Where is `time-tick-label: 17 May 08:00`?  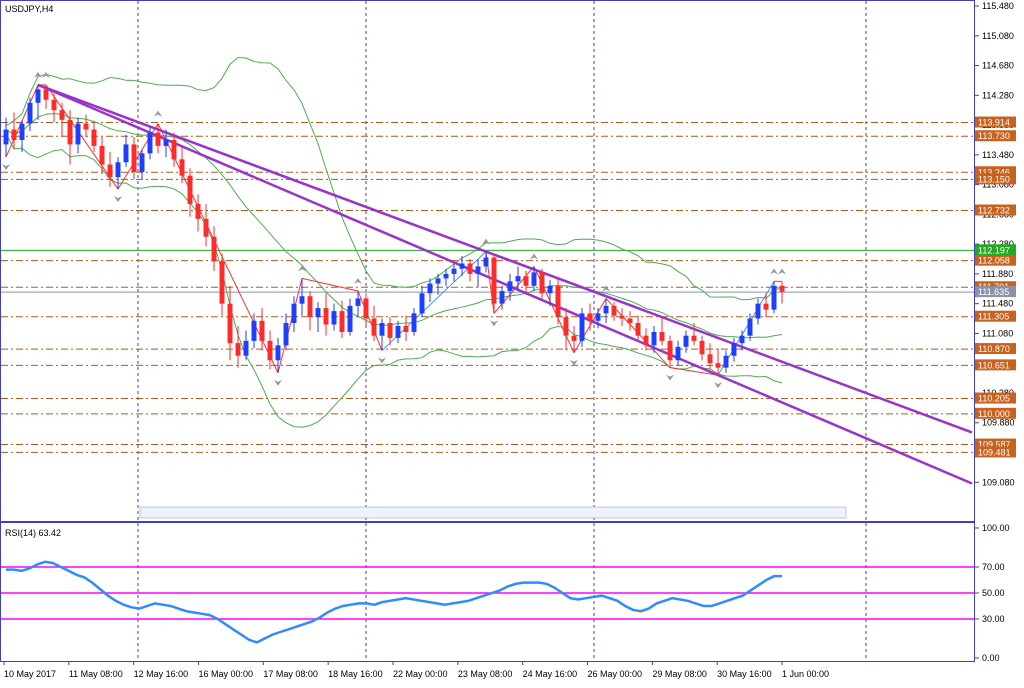
time-tick-label: 17 May 08:00 is located at coordinates (290, 674).